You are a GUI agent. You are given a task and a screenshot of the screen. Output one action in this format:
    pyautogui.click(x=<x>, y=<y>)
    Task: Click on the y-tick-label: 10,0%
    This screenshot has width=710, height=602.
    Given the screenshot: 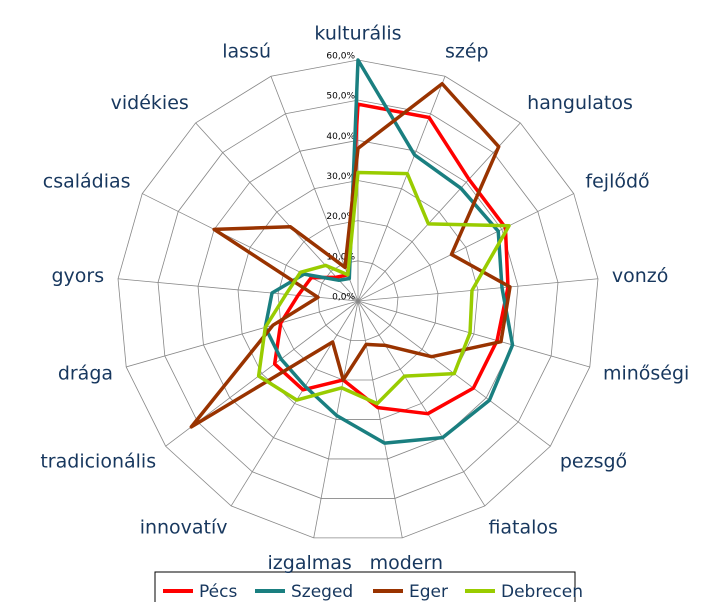 What is the action you would take?
    pyautogui.click(x=340, y=257)
    